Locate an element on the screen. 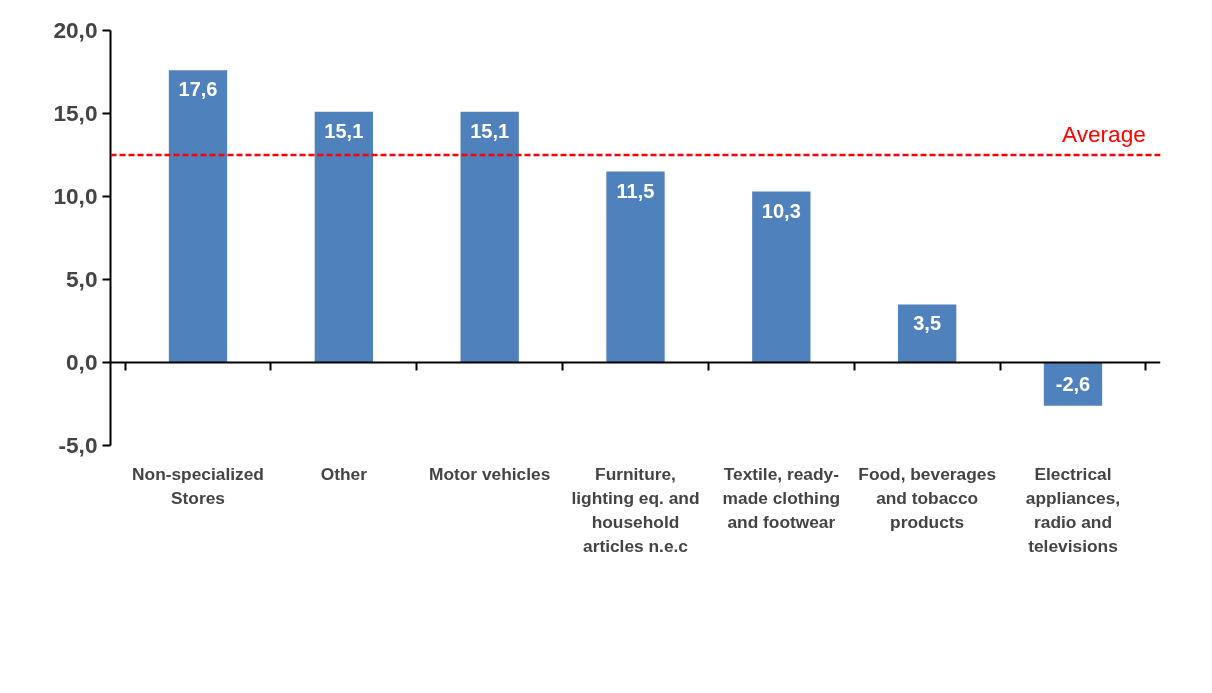 This screenshot has height=693, width=1212. data-label: 10,3 is located at coordinates (781, 210).